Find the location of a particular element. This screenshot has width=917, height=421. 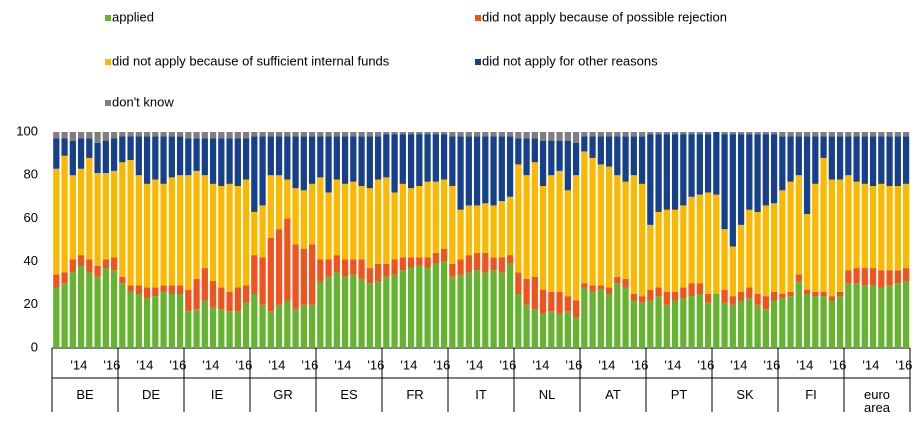

group-label: SK is located at coordinates (745, 394).